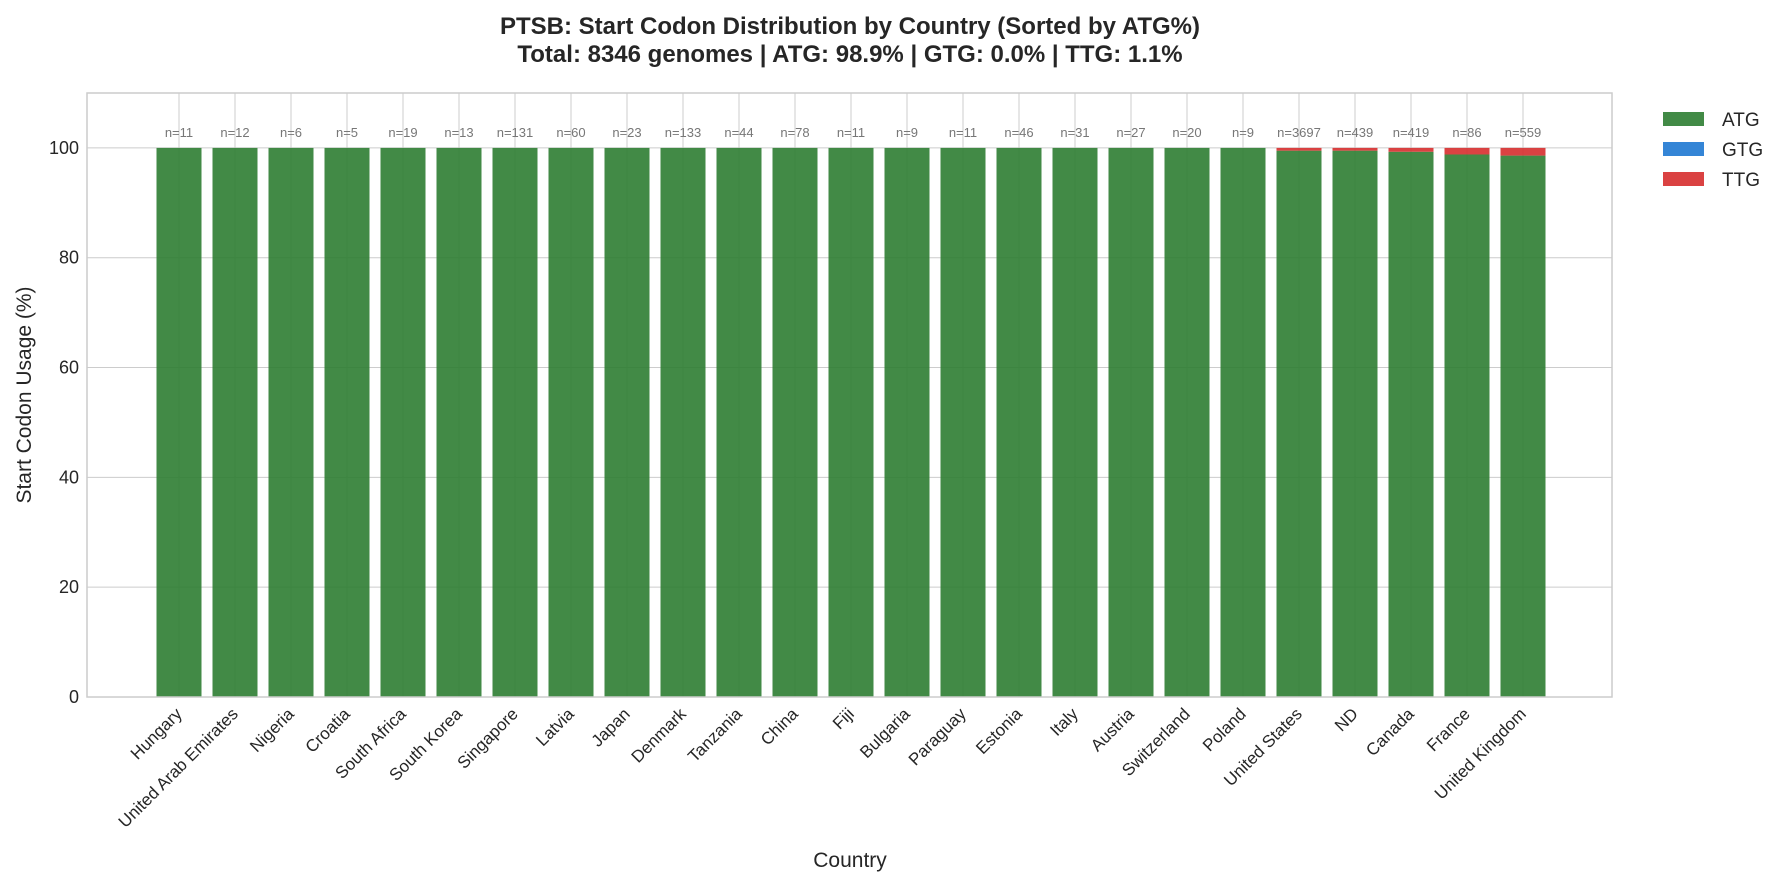  What do you see at coordinates (611, 727) in the screenshot?
I see `x-tick-label: Japan` at bounding box center [611, 727].